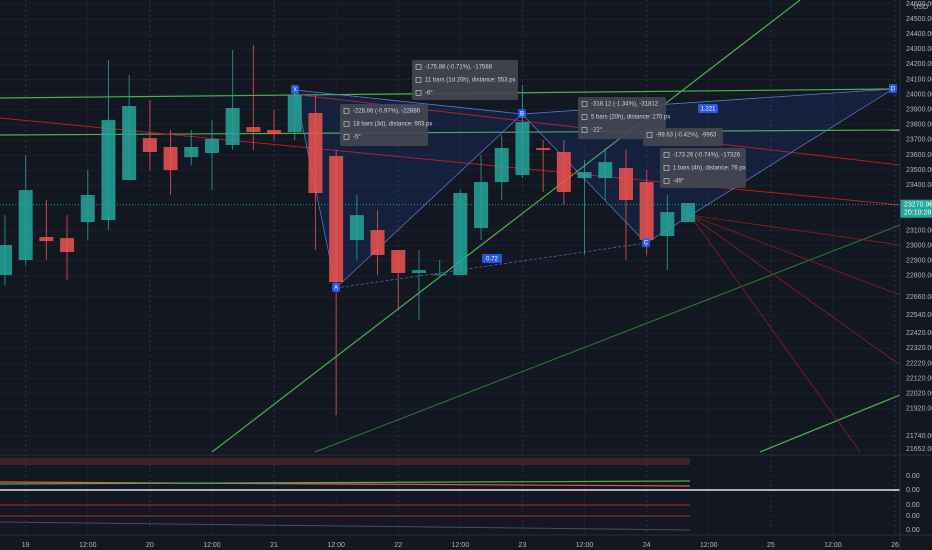 The width and height of the screenshot is (932, 550). Describe the element at coordinates (917, 213) in the screenshot. I see `countdown: 20:10:28` at that location.